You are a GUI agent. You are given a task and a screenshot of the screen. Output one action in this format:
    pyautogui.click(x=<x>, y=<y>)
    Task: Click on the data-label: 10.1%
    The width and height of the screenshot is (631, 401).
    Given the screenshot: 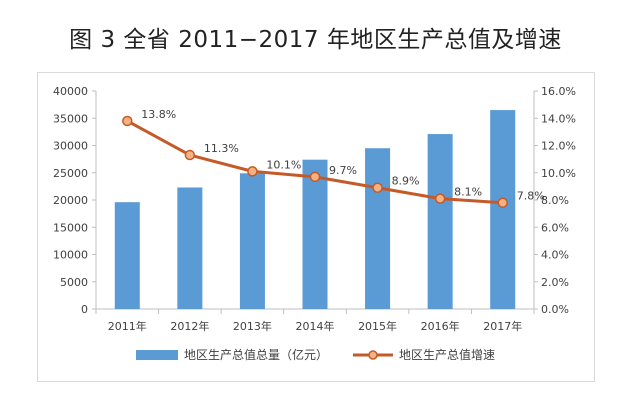 What is the action you would take?
    pyautogui.click(x=283, y=164)
    